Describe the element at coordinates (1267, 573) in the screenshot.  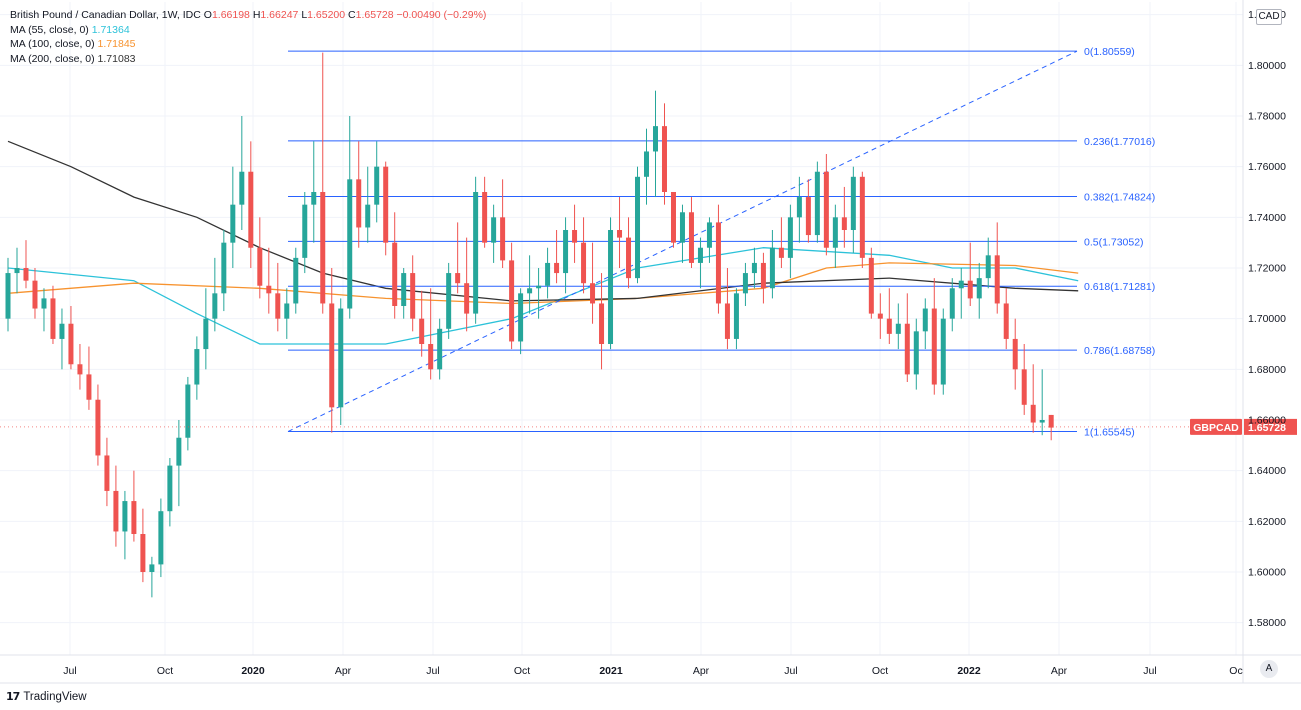
I see `y-tick-label: 1.60000` at that location.